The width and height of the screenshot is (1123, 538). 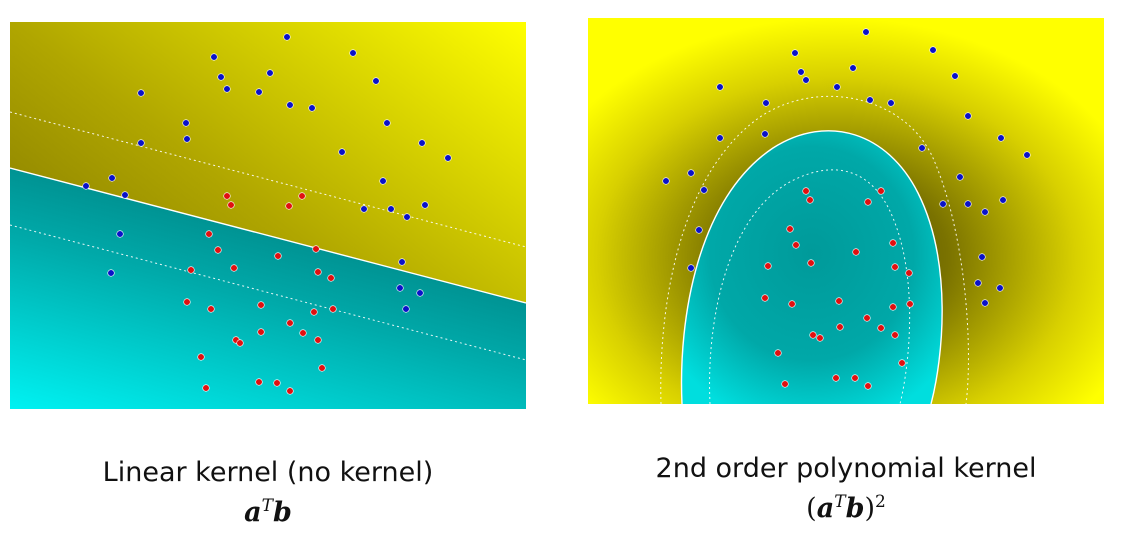 What do you see at coordinates (880, 502) in the screenshot?
I see `formula-power: 2` at bounding box center [880, 502].